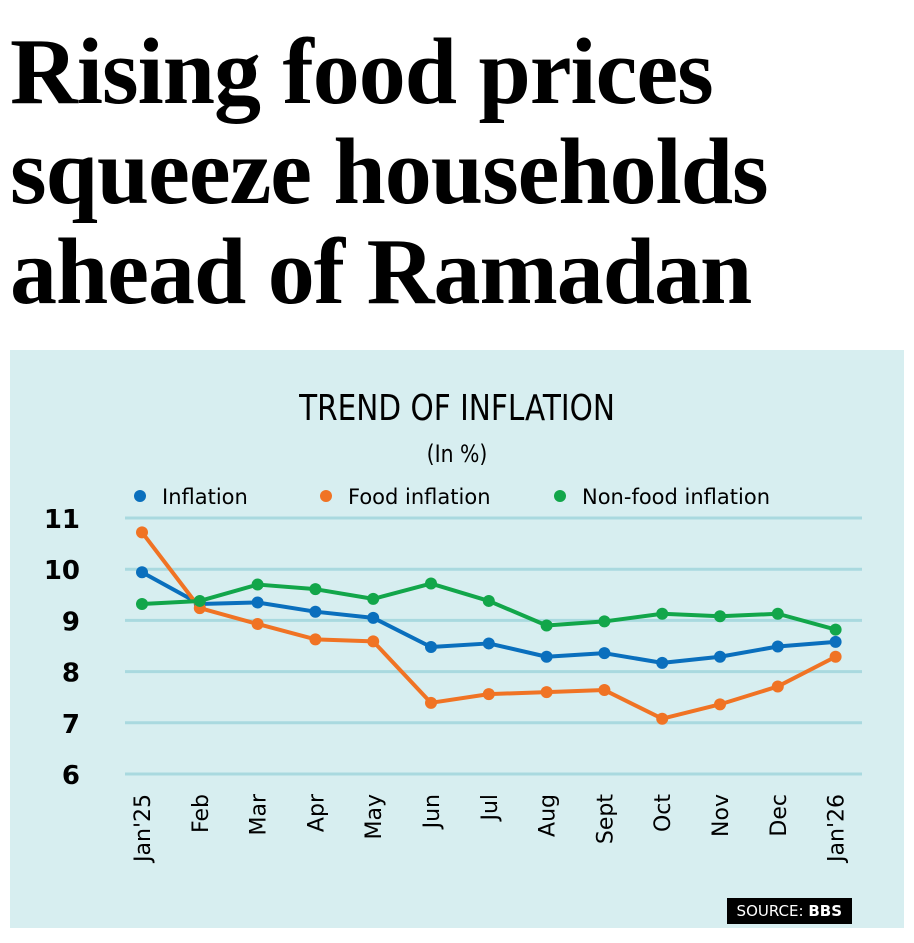 Image resolution: width=914 pixels, height=943 pixels. I want to click on x-tick-label: Jul, so click(490, 808).